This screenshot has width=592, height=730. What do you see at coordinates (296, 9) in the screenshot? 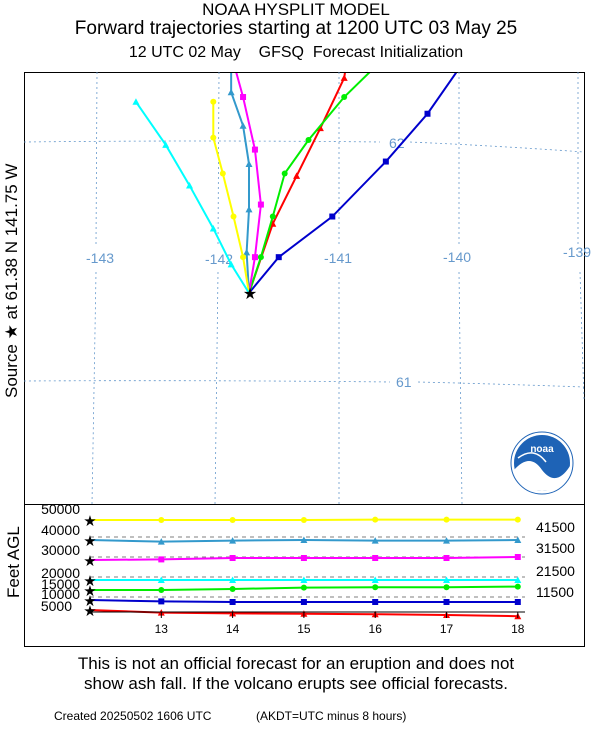
I see `model-title: NOAA HYSPLIT MODEL` at bounding box center [296, 9].